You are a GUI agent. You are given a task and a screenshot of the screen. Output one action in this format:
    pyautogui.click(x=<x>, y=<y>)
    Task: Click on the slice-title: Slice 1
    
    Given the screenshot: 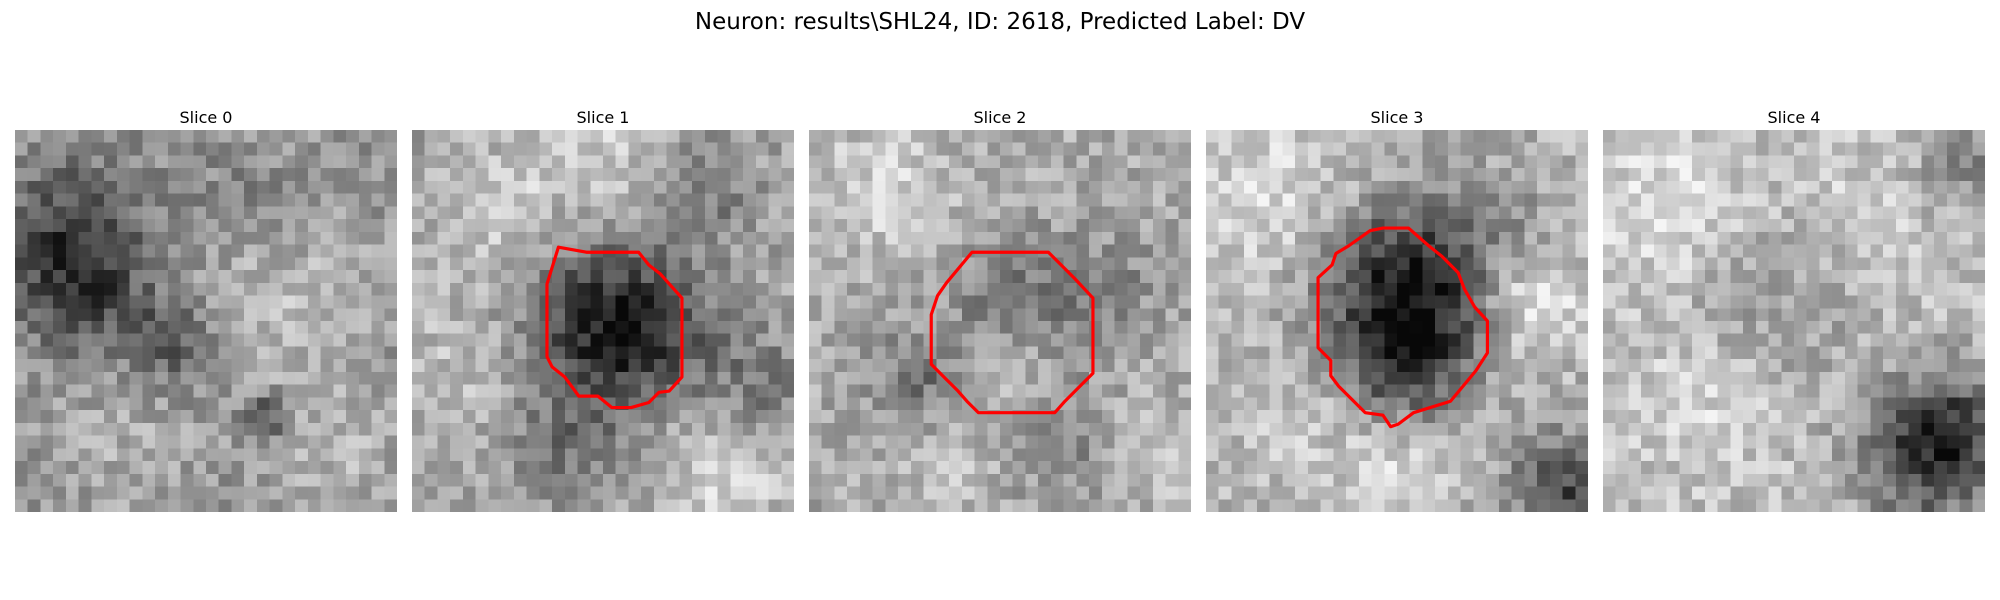 What is the action you would take?
    pyautogui.click(x=603, y=117)
    